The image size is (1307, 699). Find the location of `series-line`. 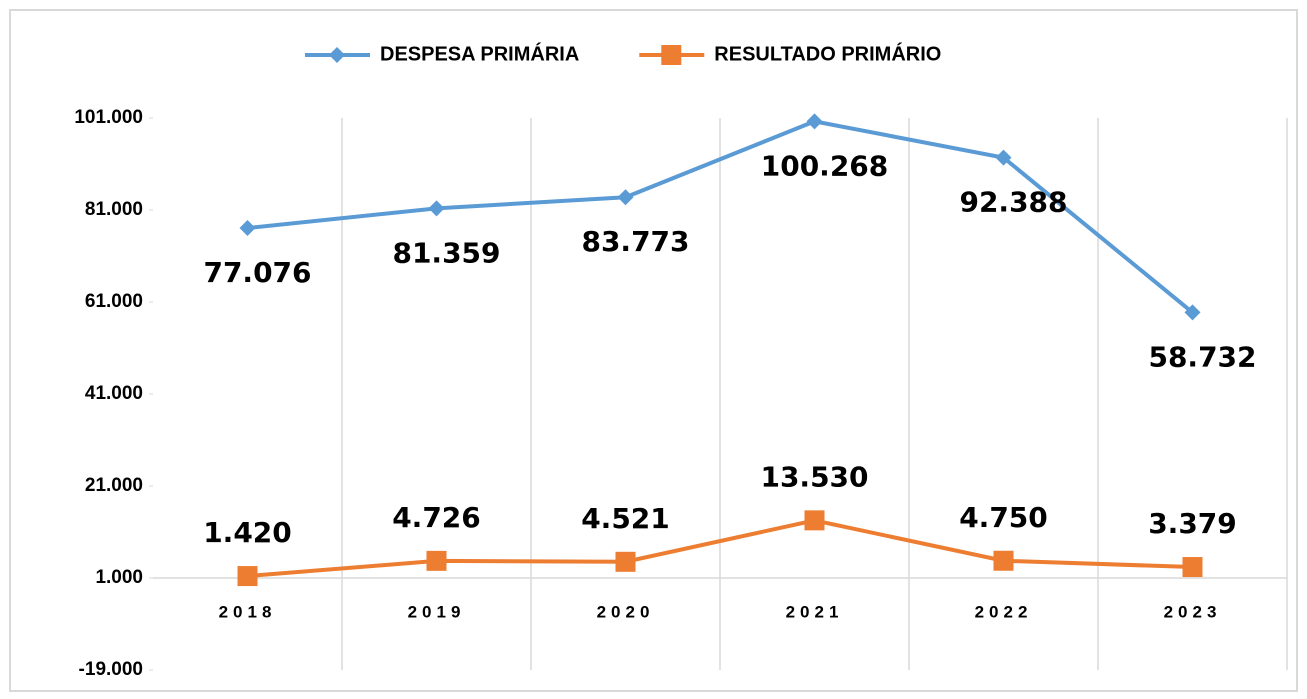

series-line is located at coordinates (720, 548).